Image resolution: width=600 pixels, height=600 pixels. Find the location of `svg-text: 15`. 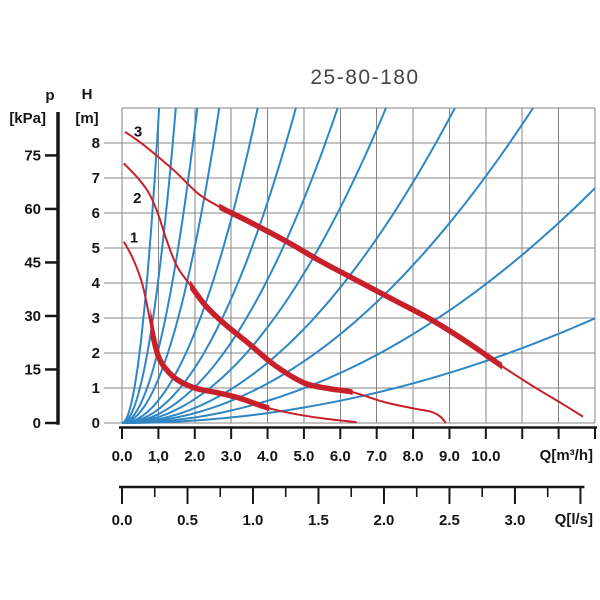

svg-text: 15 is located at coordinates (32, 369).